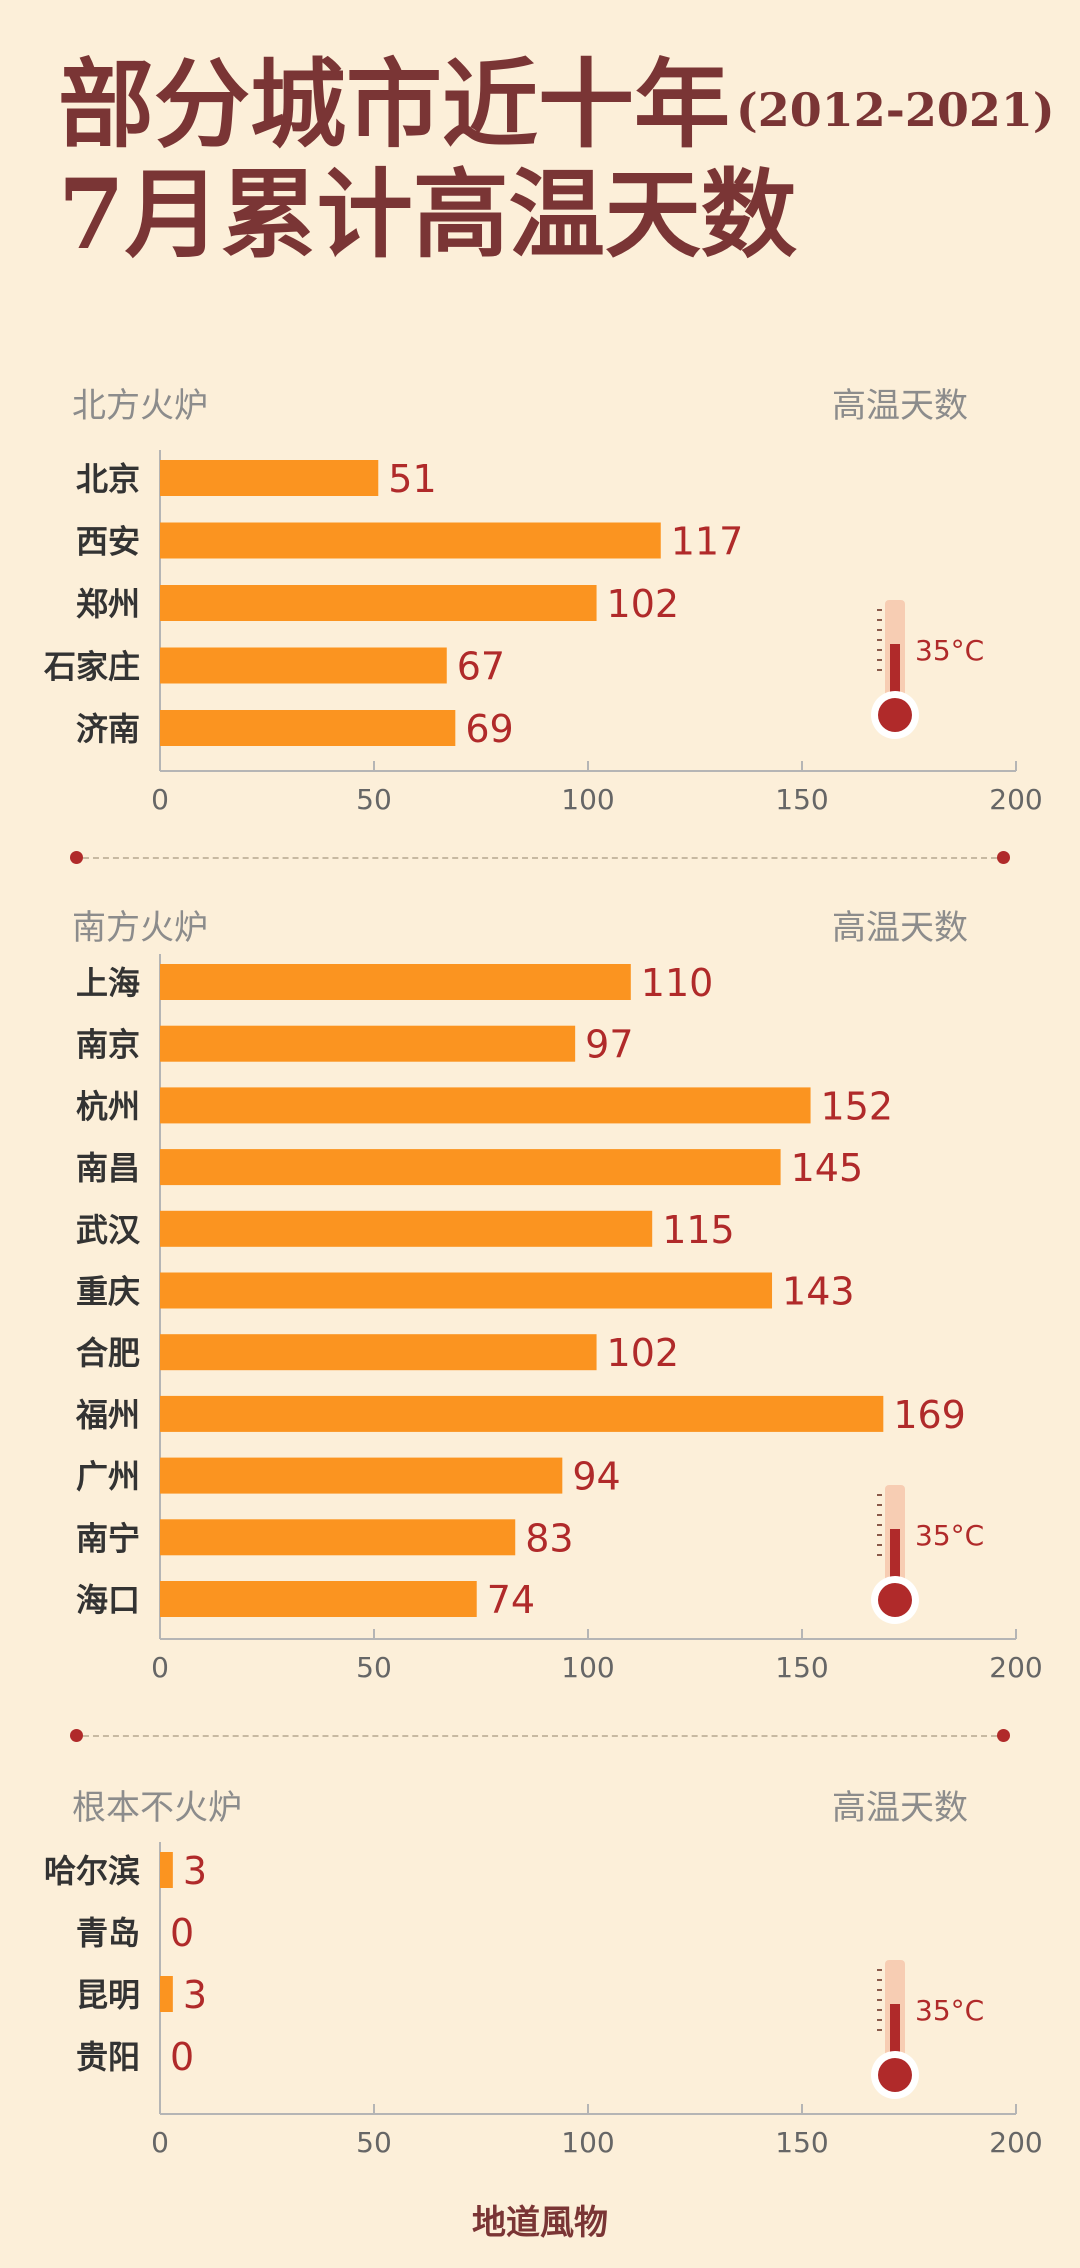  I want to click on value-label: 51, so click(412, 479).